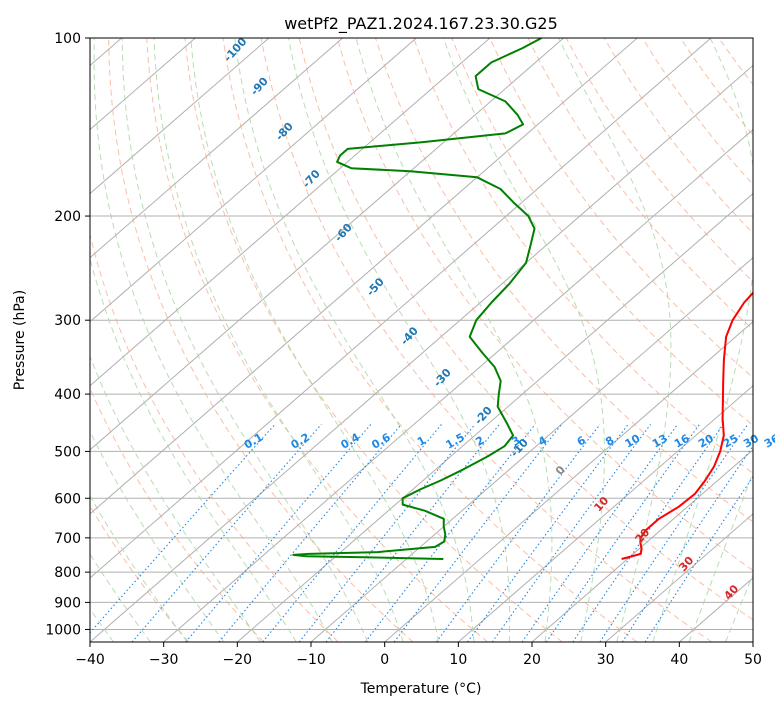  What do you see at coordinates (581, 440) in the screenshot?
I see `mixing-ratio-label: 6` at bounding box center [581, 440].